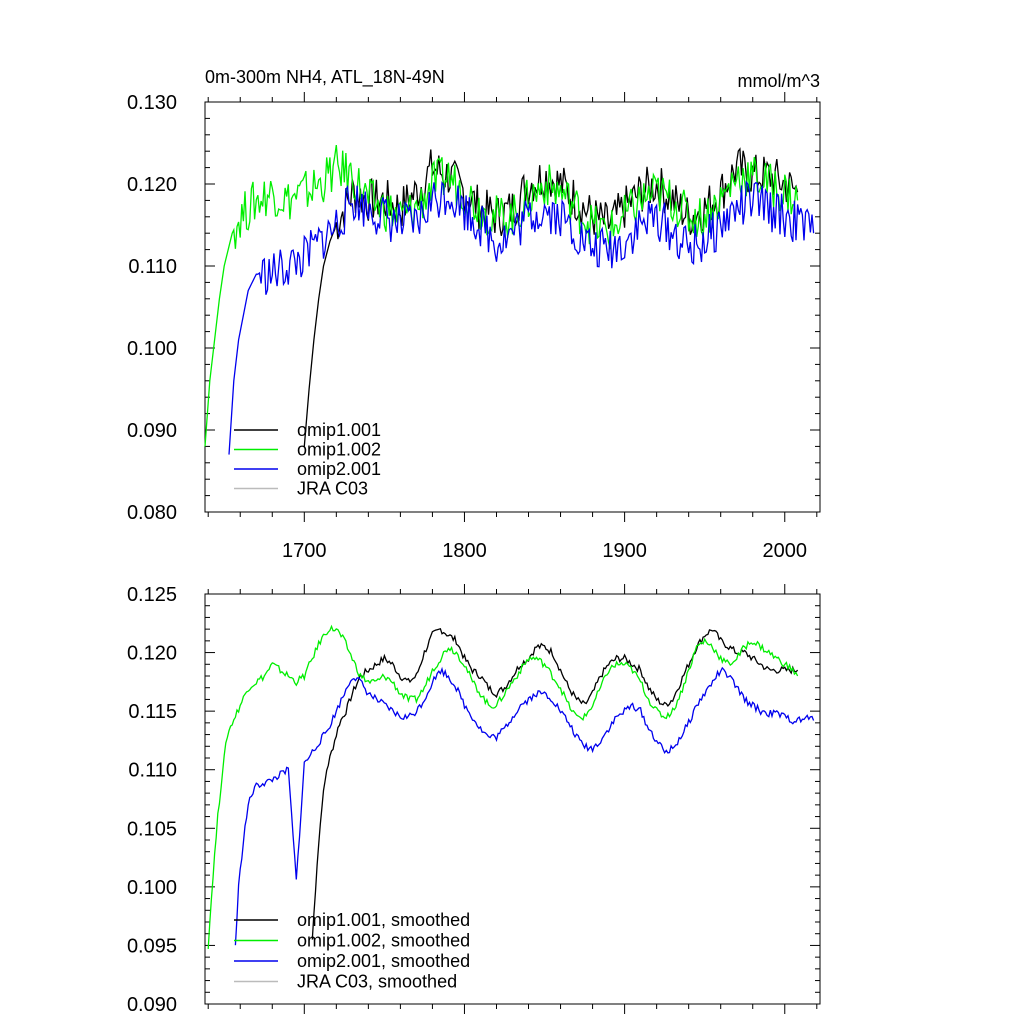 The image size is (1024, 1024). Describe the element at coordinates (785, 551) in the screenshot. I see `x-tick-label: 2000` at that location.